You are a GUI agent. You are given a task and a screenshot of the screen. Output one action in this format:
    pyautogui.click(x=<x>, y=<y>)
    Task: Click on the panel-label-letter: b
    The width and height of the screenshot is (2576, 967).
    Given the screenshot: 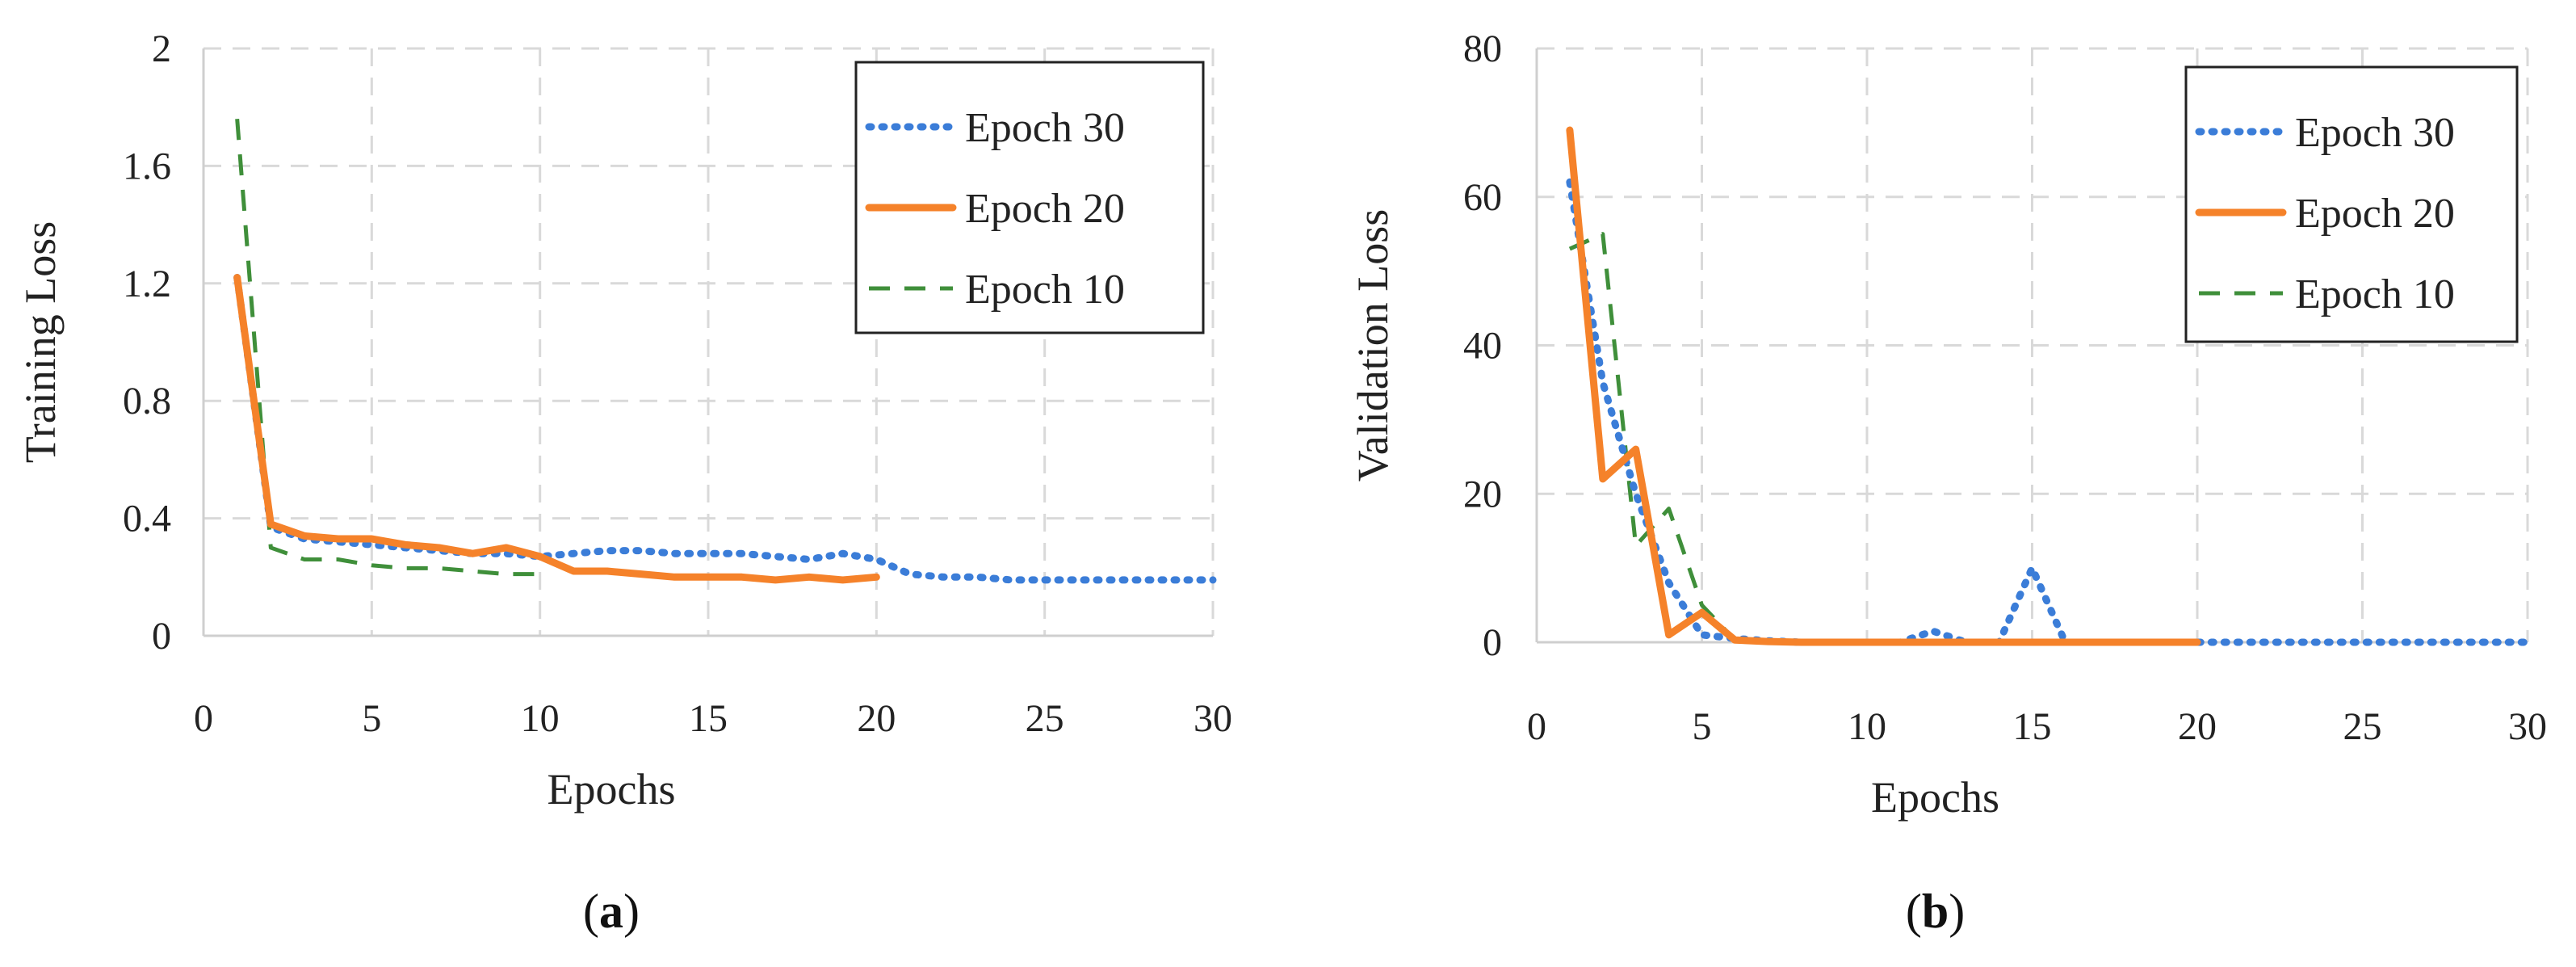 What is the action you would take?
    pyautogui.click(x=1935, y=912)
    